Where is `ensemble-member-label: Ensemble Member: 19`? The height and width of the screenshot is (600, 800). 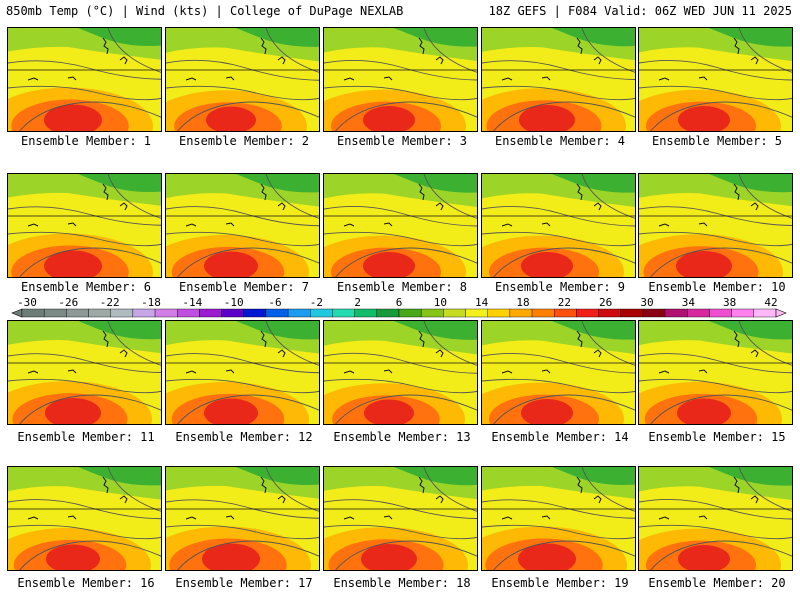 ensemble-member-label: Ensemble Member: 19 is located at coordinates (560, 583).